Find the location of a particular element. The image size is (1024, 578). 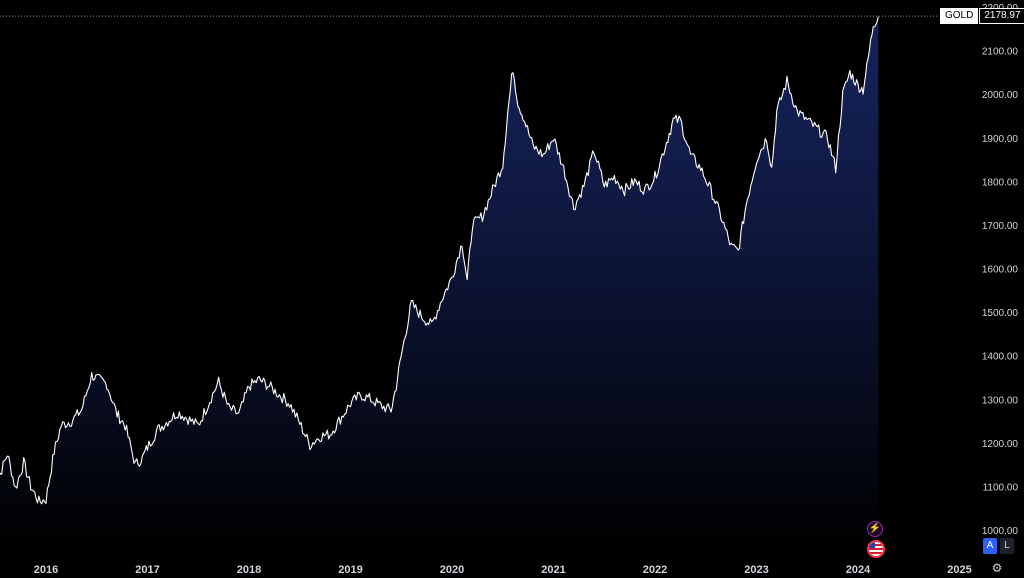

x-tick-label: 2023 is located at coordinates (756, 570).